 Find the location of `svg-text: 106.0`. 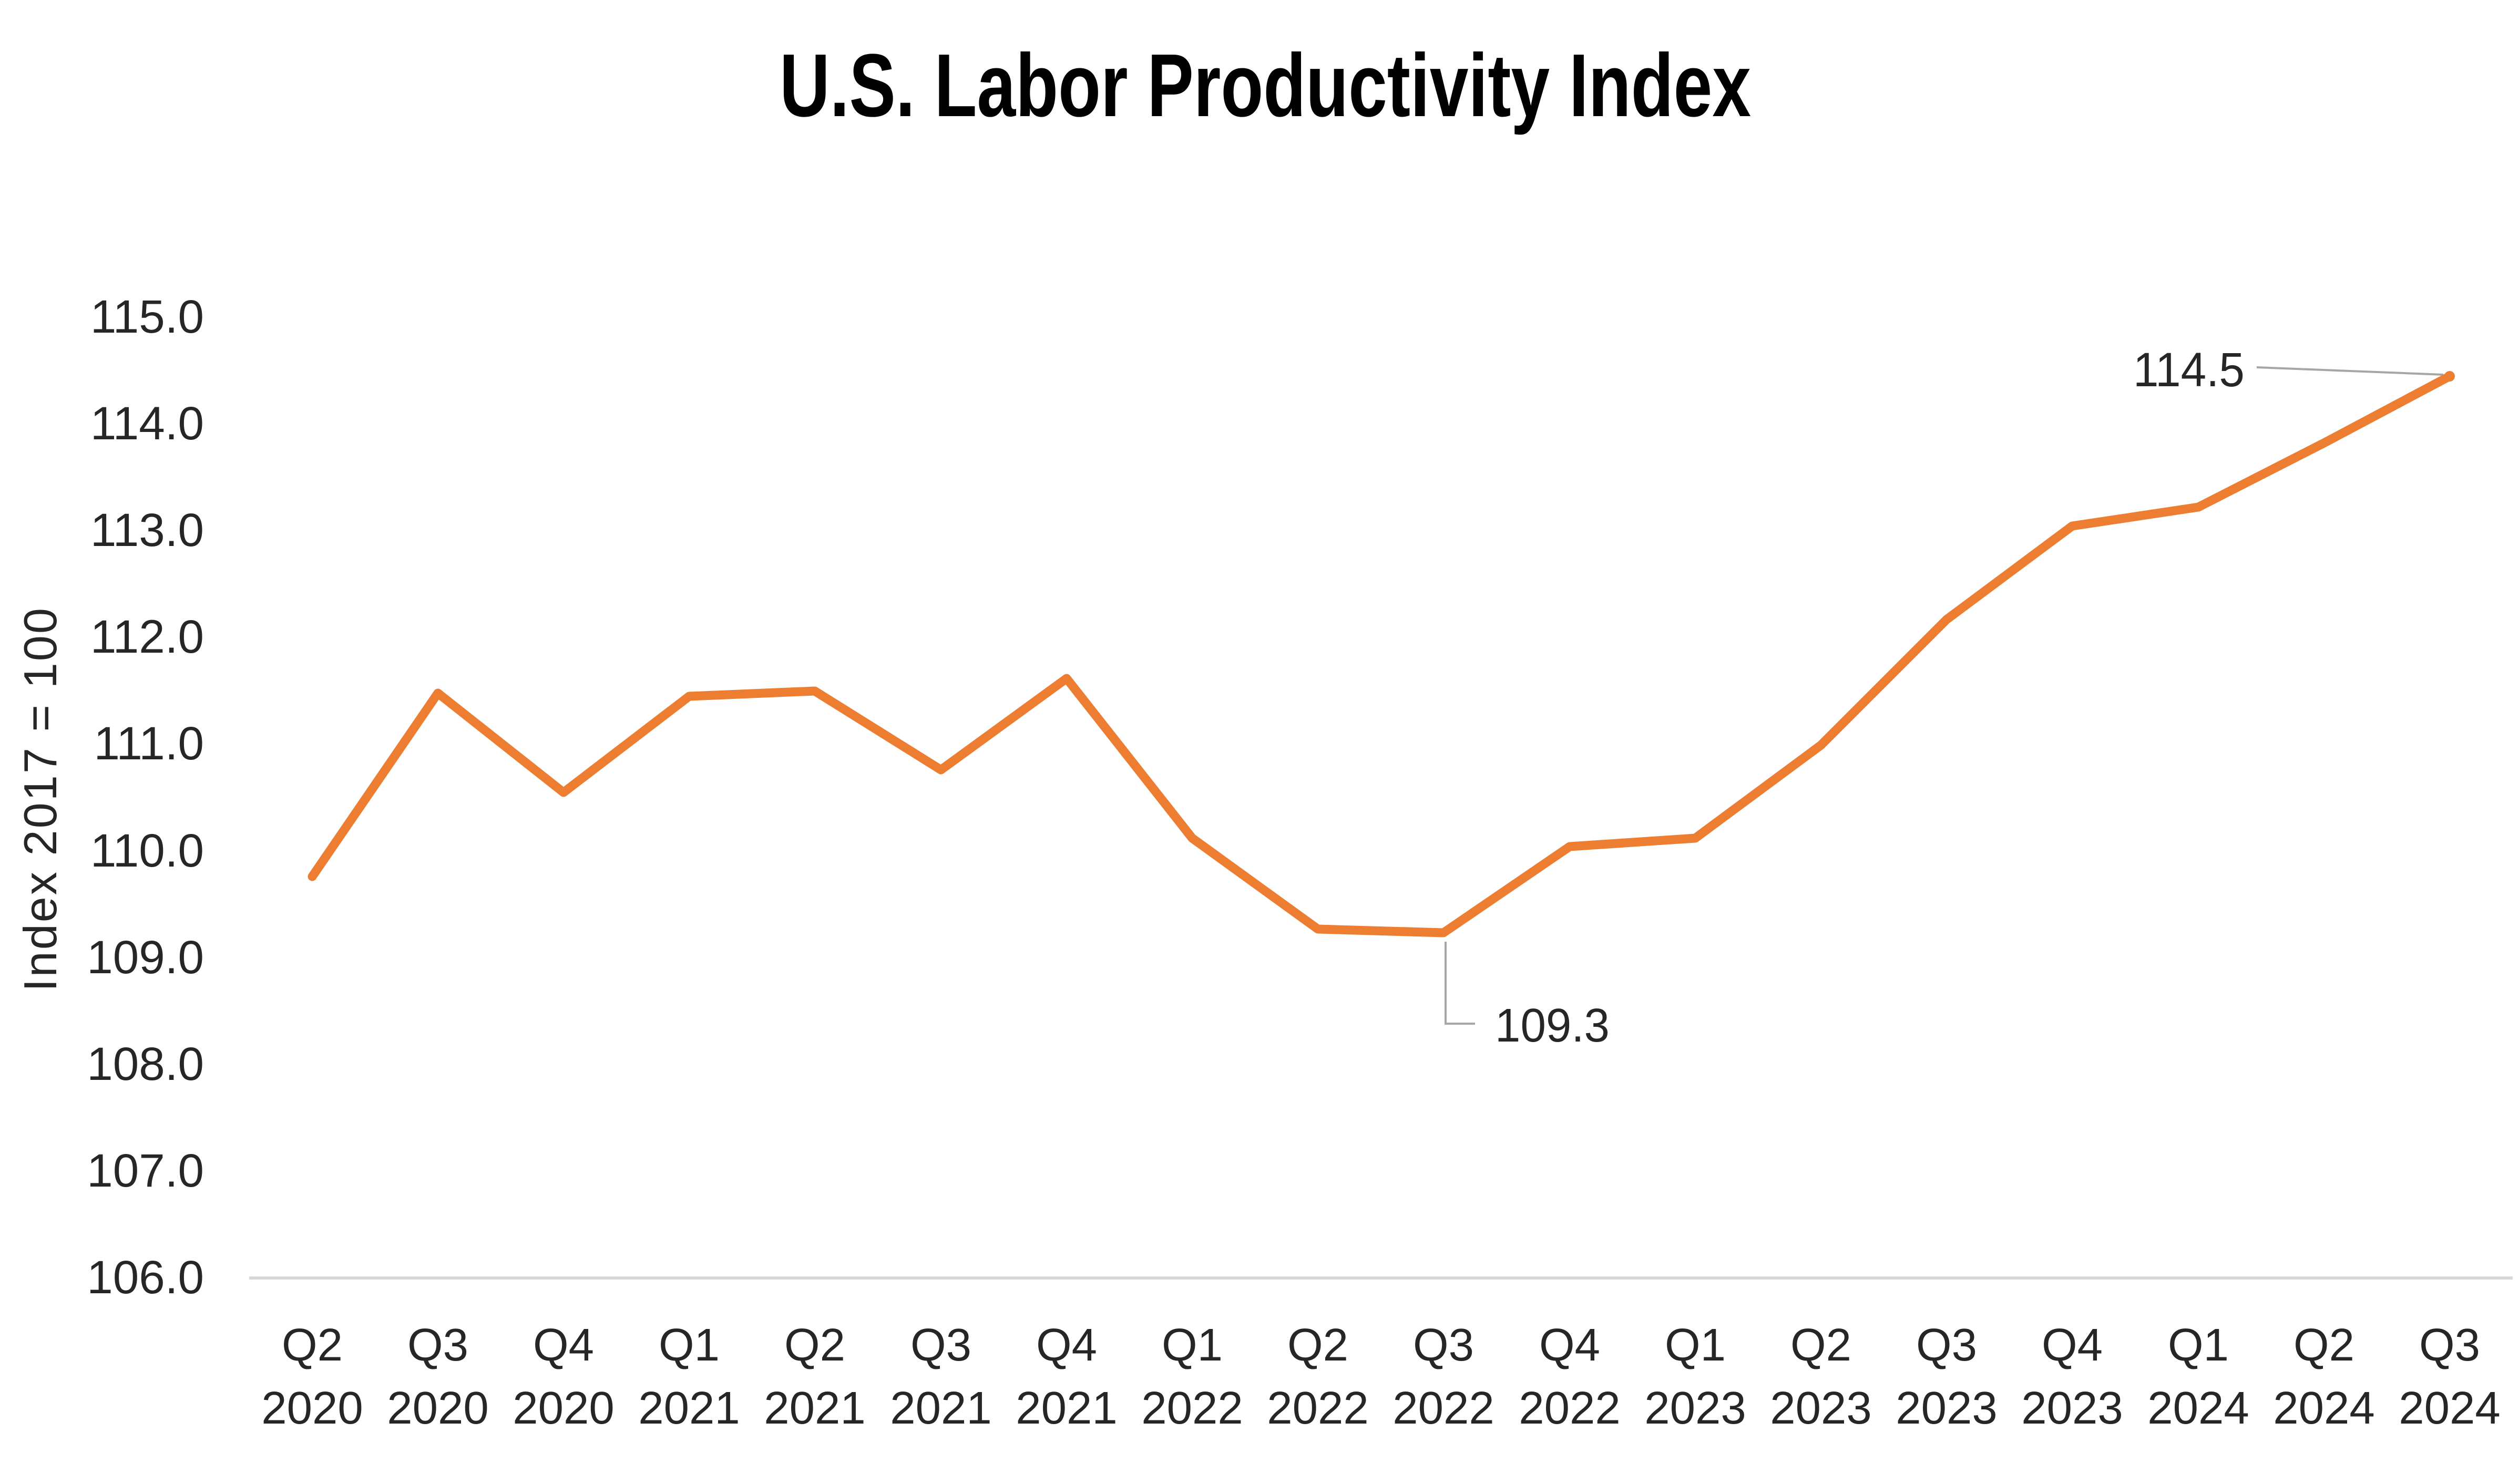

svg-text: 106.0 is located at coordinates (145, 1277).